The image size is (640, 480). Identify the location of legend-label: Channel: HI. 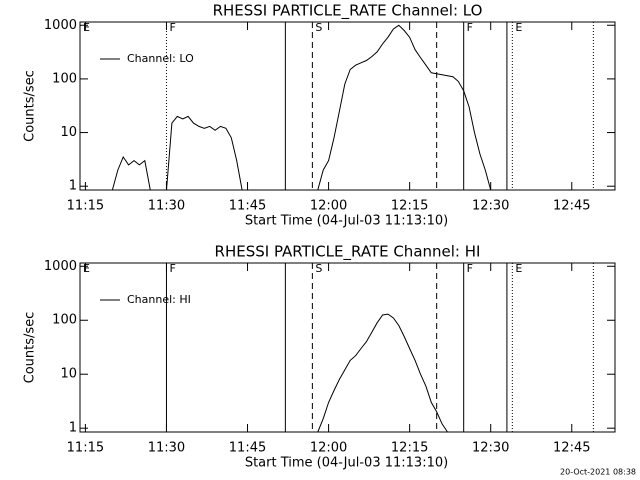
(159, 299).